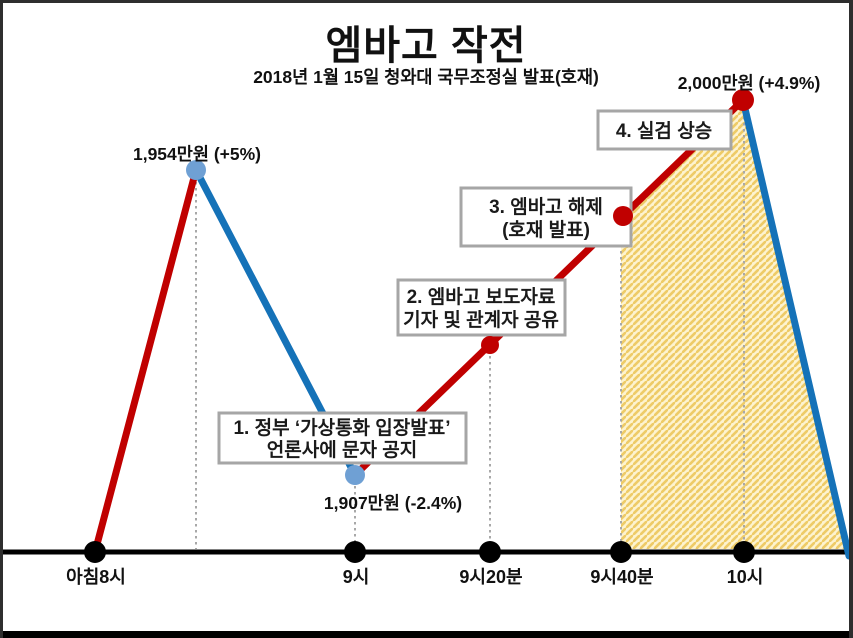  What do you see at coordinates (341, 428) in the screenshot?
I see `callout-1-line-1: 1. 정부 ‘가상통화 입장발표’` at bounding box center [341, 428].